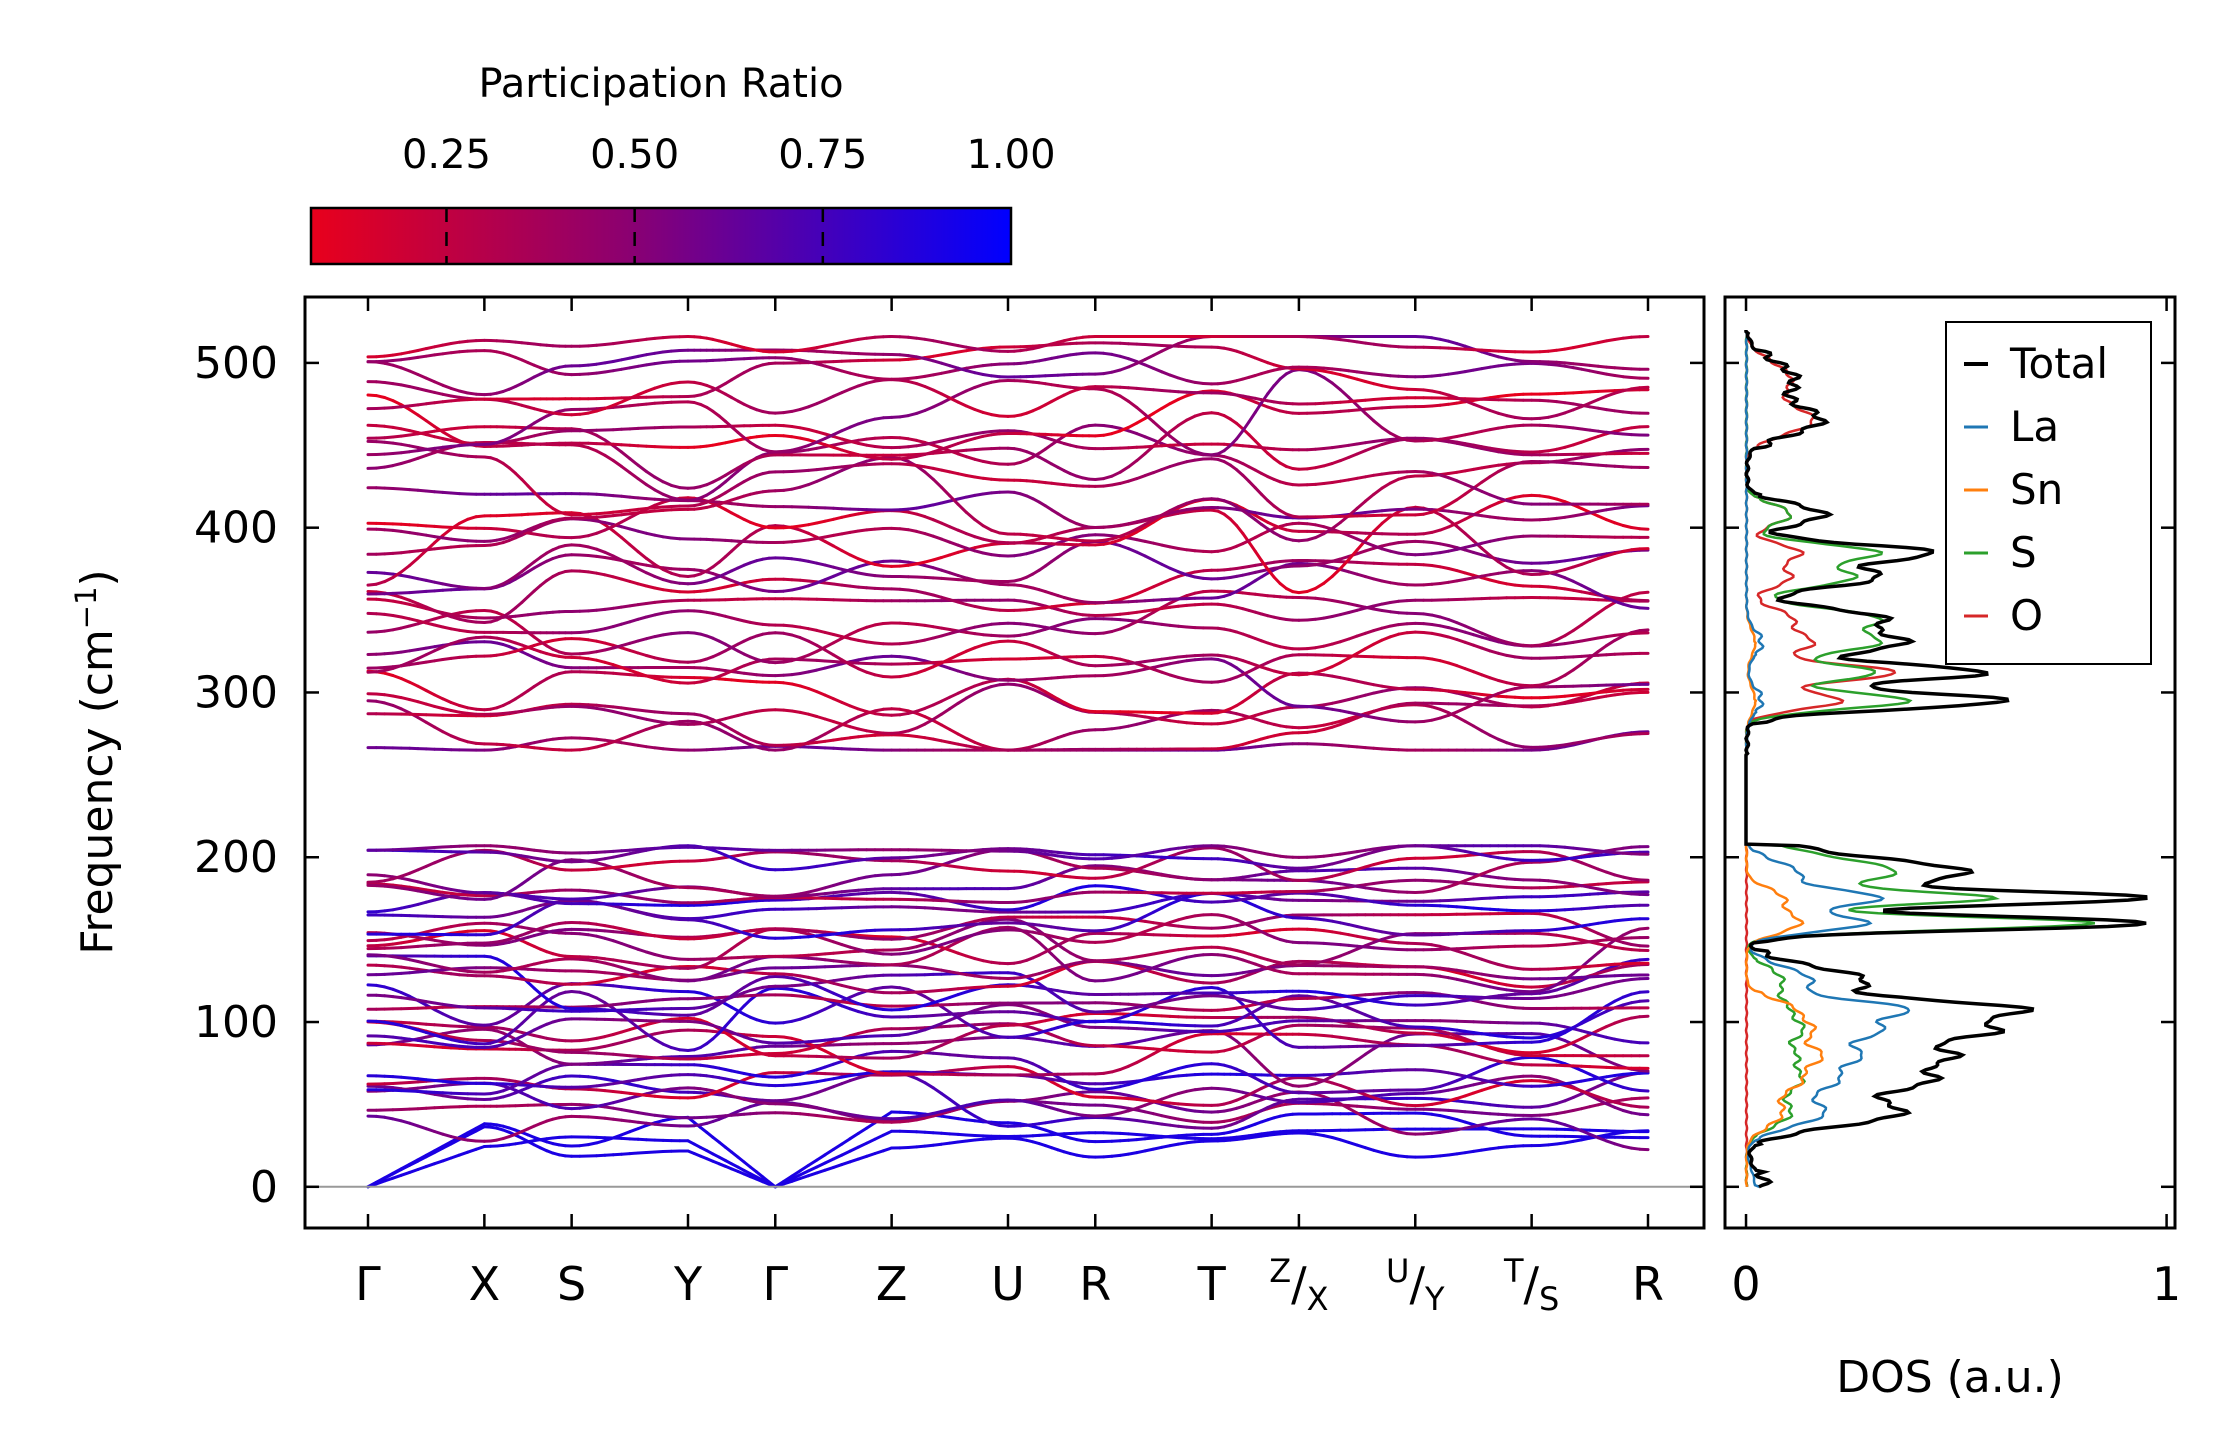  I want to click on colorbar-fill, so click(661, 236).